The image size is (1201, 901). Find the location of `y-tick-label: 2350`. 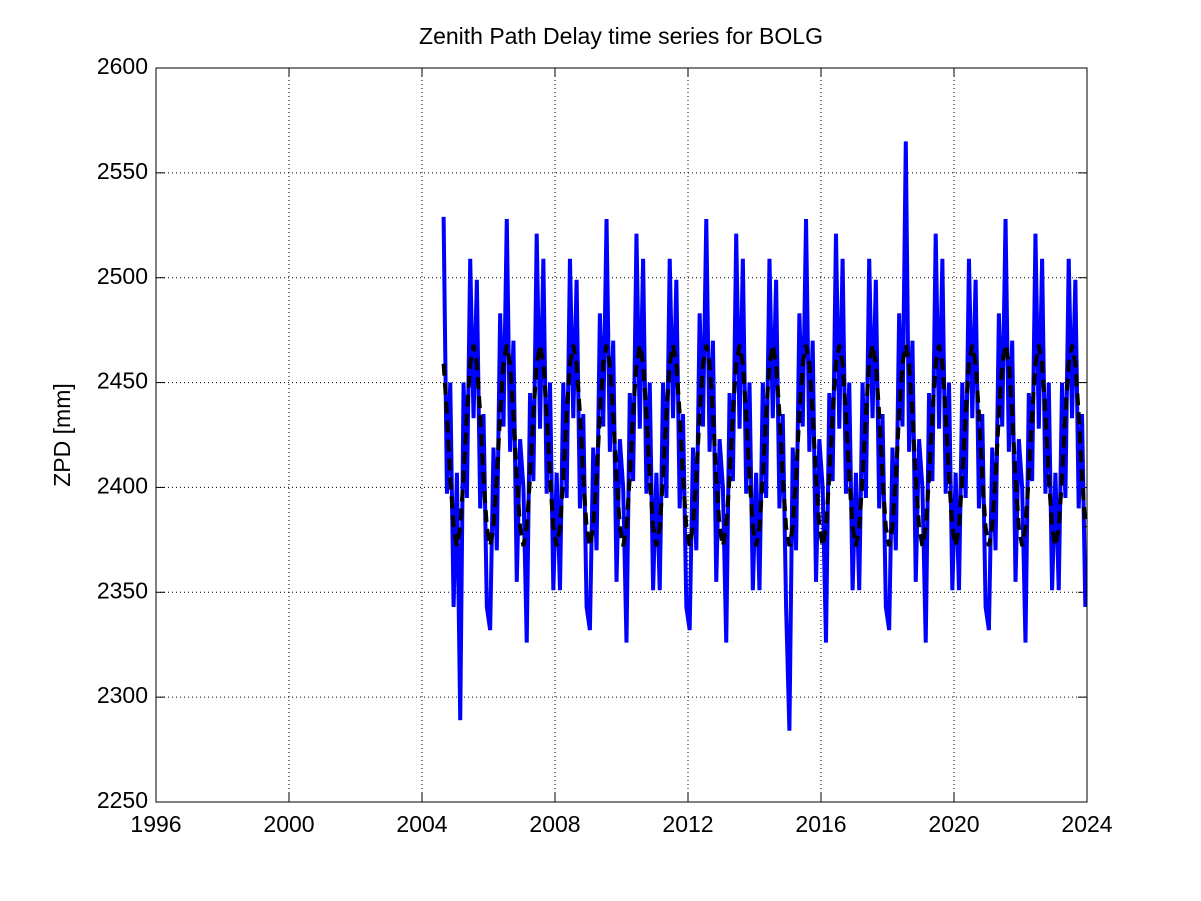

y-tick-label: 2350 is located at coordinates (122, 590).